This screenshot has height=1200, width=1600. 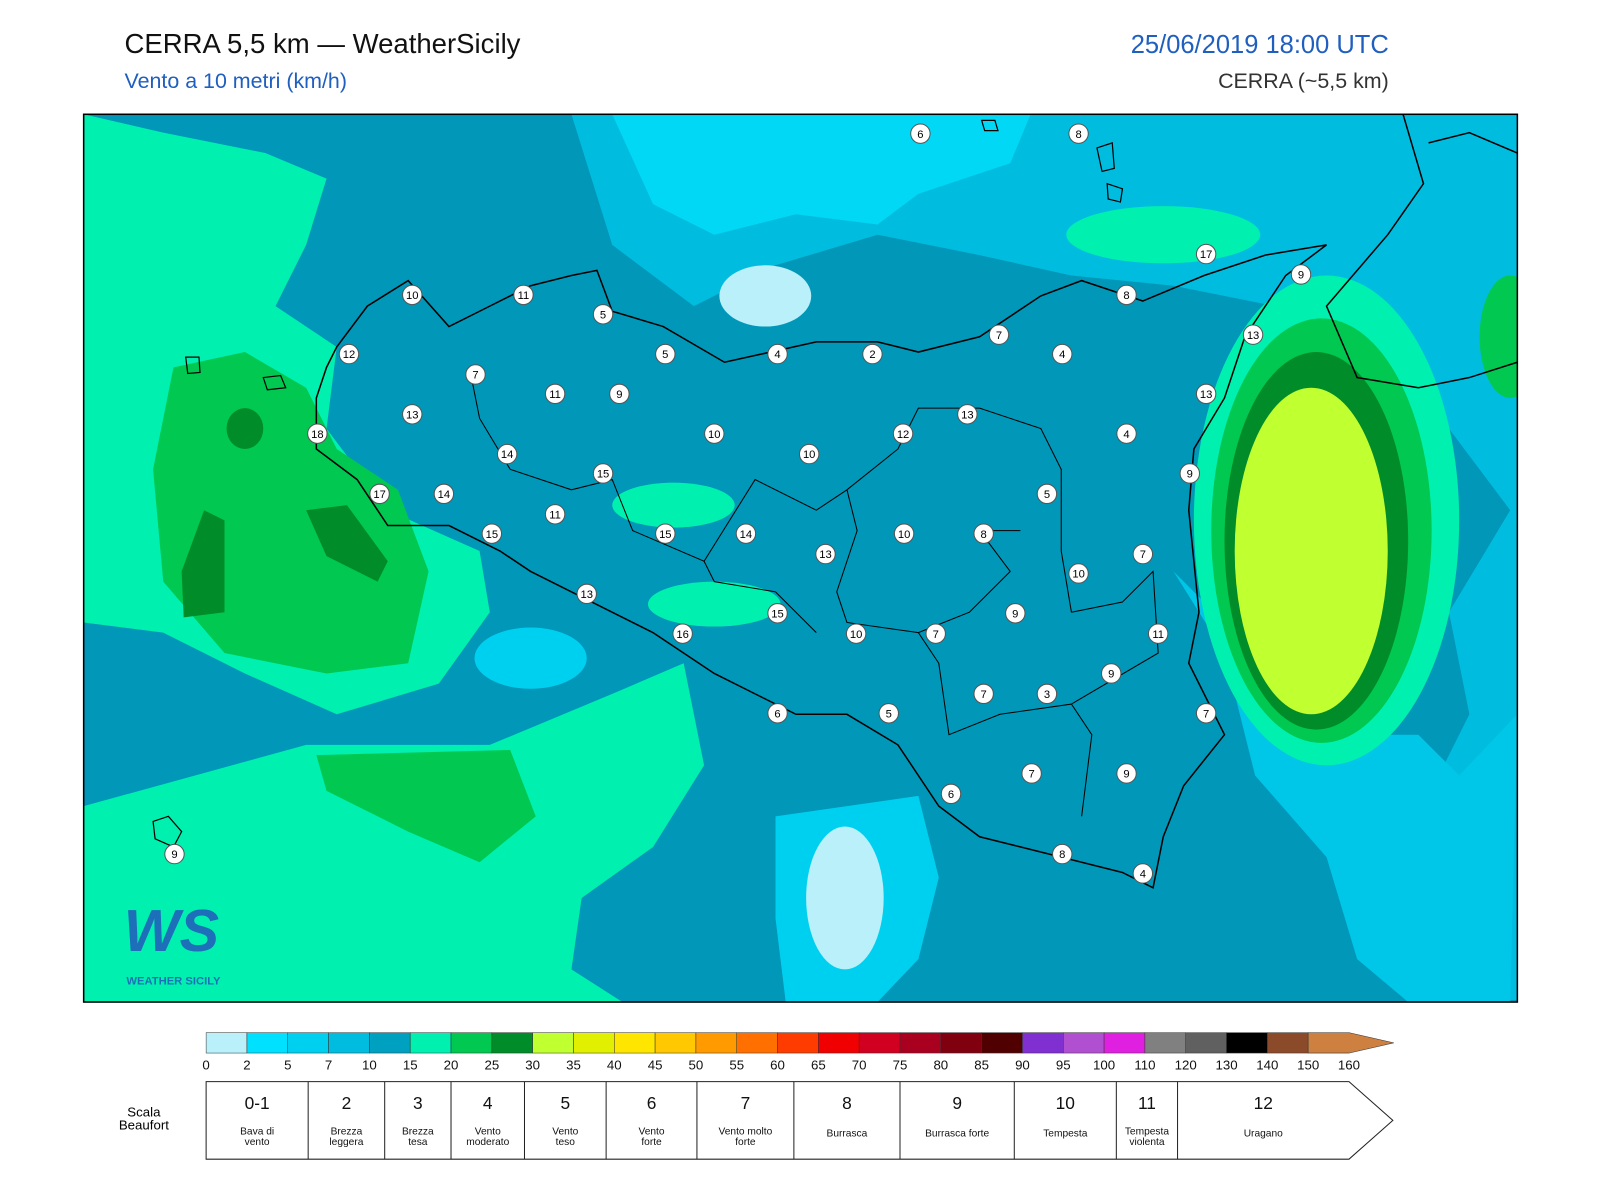 I want to click on italy-coastline, so click(x=1421, y=251).